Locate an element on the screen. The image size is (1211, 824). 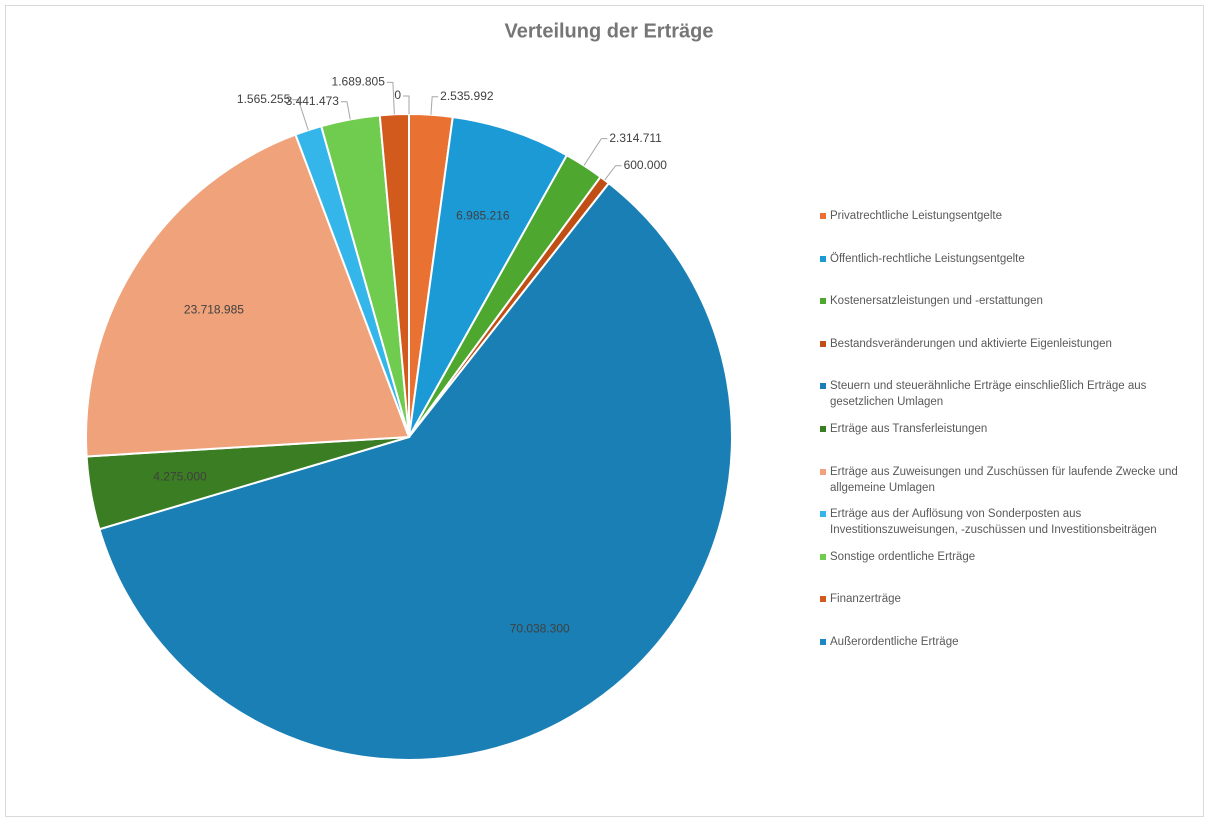
legend-item: Außerordentliche Erträge is located at coordinates (1010, 642).